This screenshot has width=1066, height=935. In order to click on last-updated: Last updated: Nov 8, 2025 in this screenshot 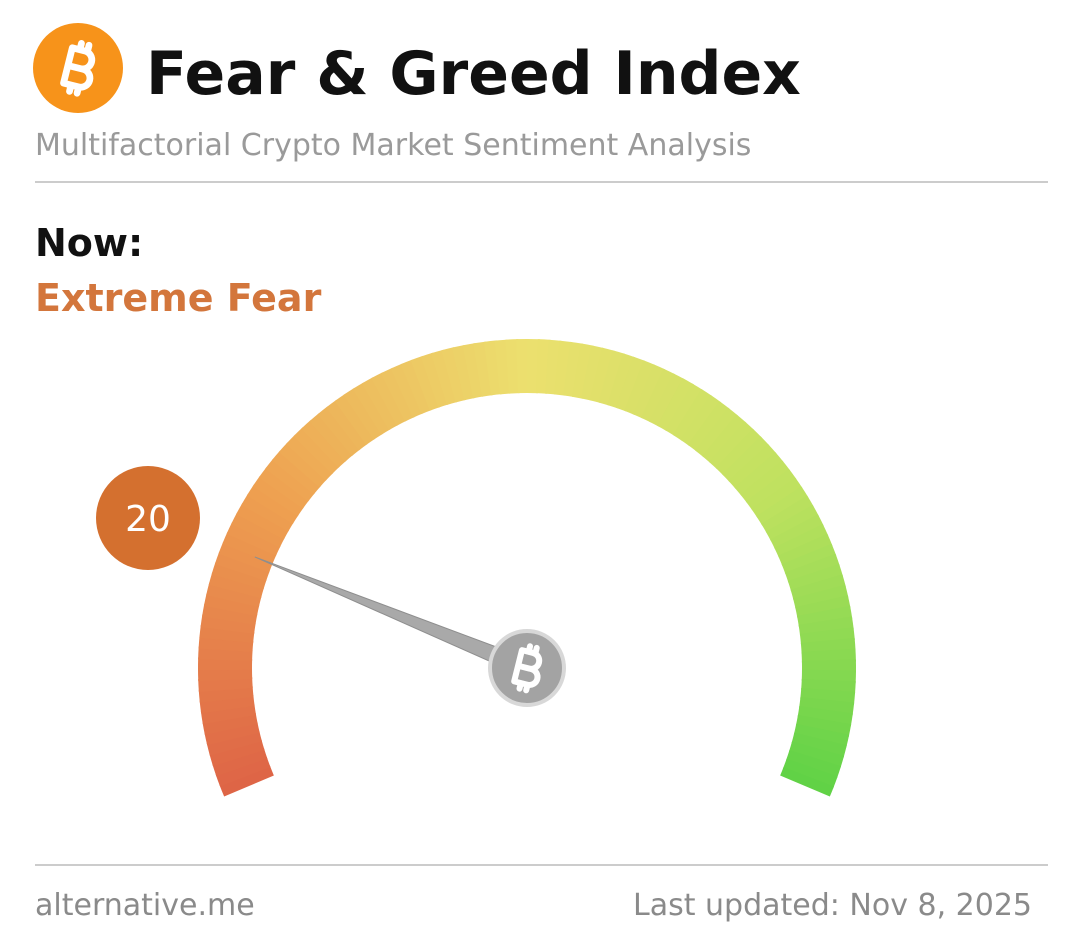, I will do `click(832, 905)`.